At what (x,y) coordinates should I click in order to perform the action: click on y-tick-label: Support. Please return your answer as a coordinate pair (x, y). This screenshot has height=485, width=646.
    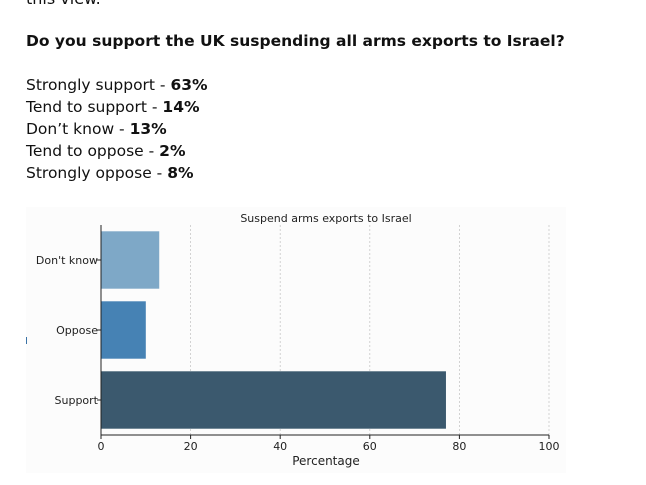
    Looking at the image, I should click on (77, 400).